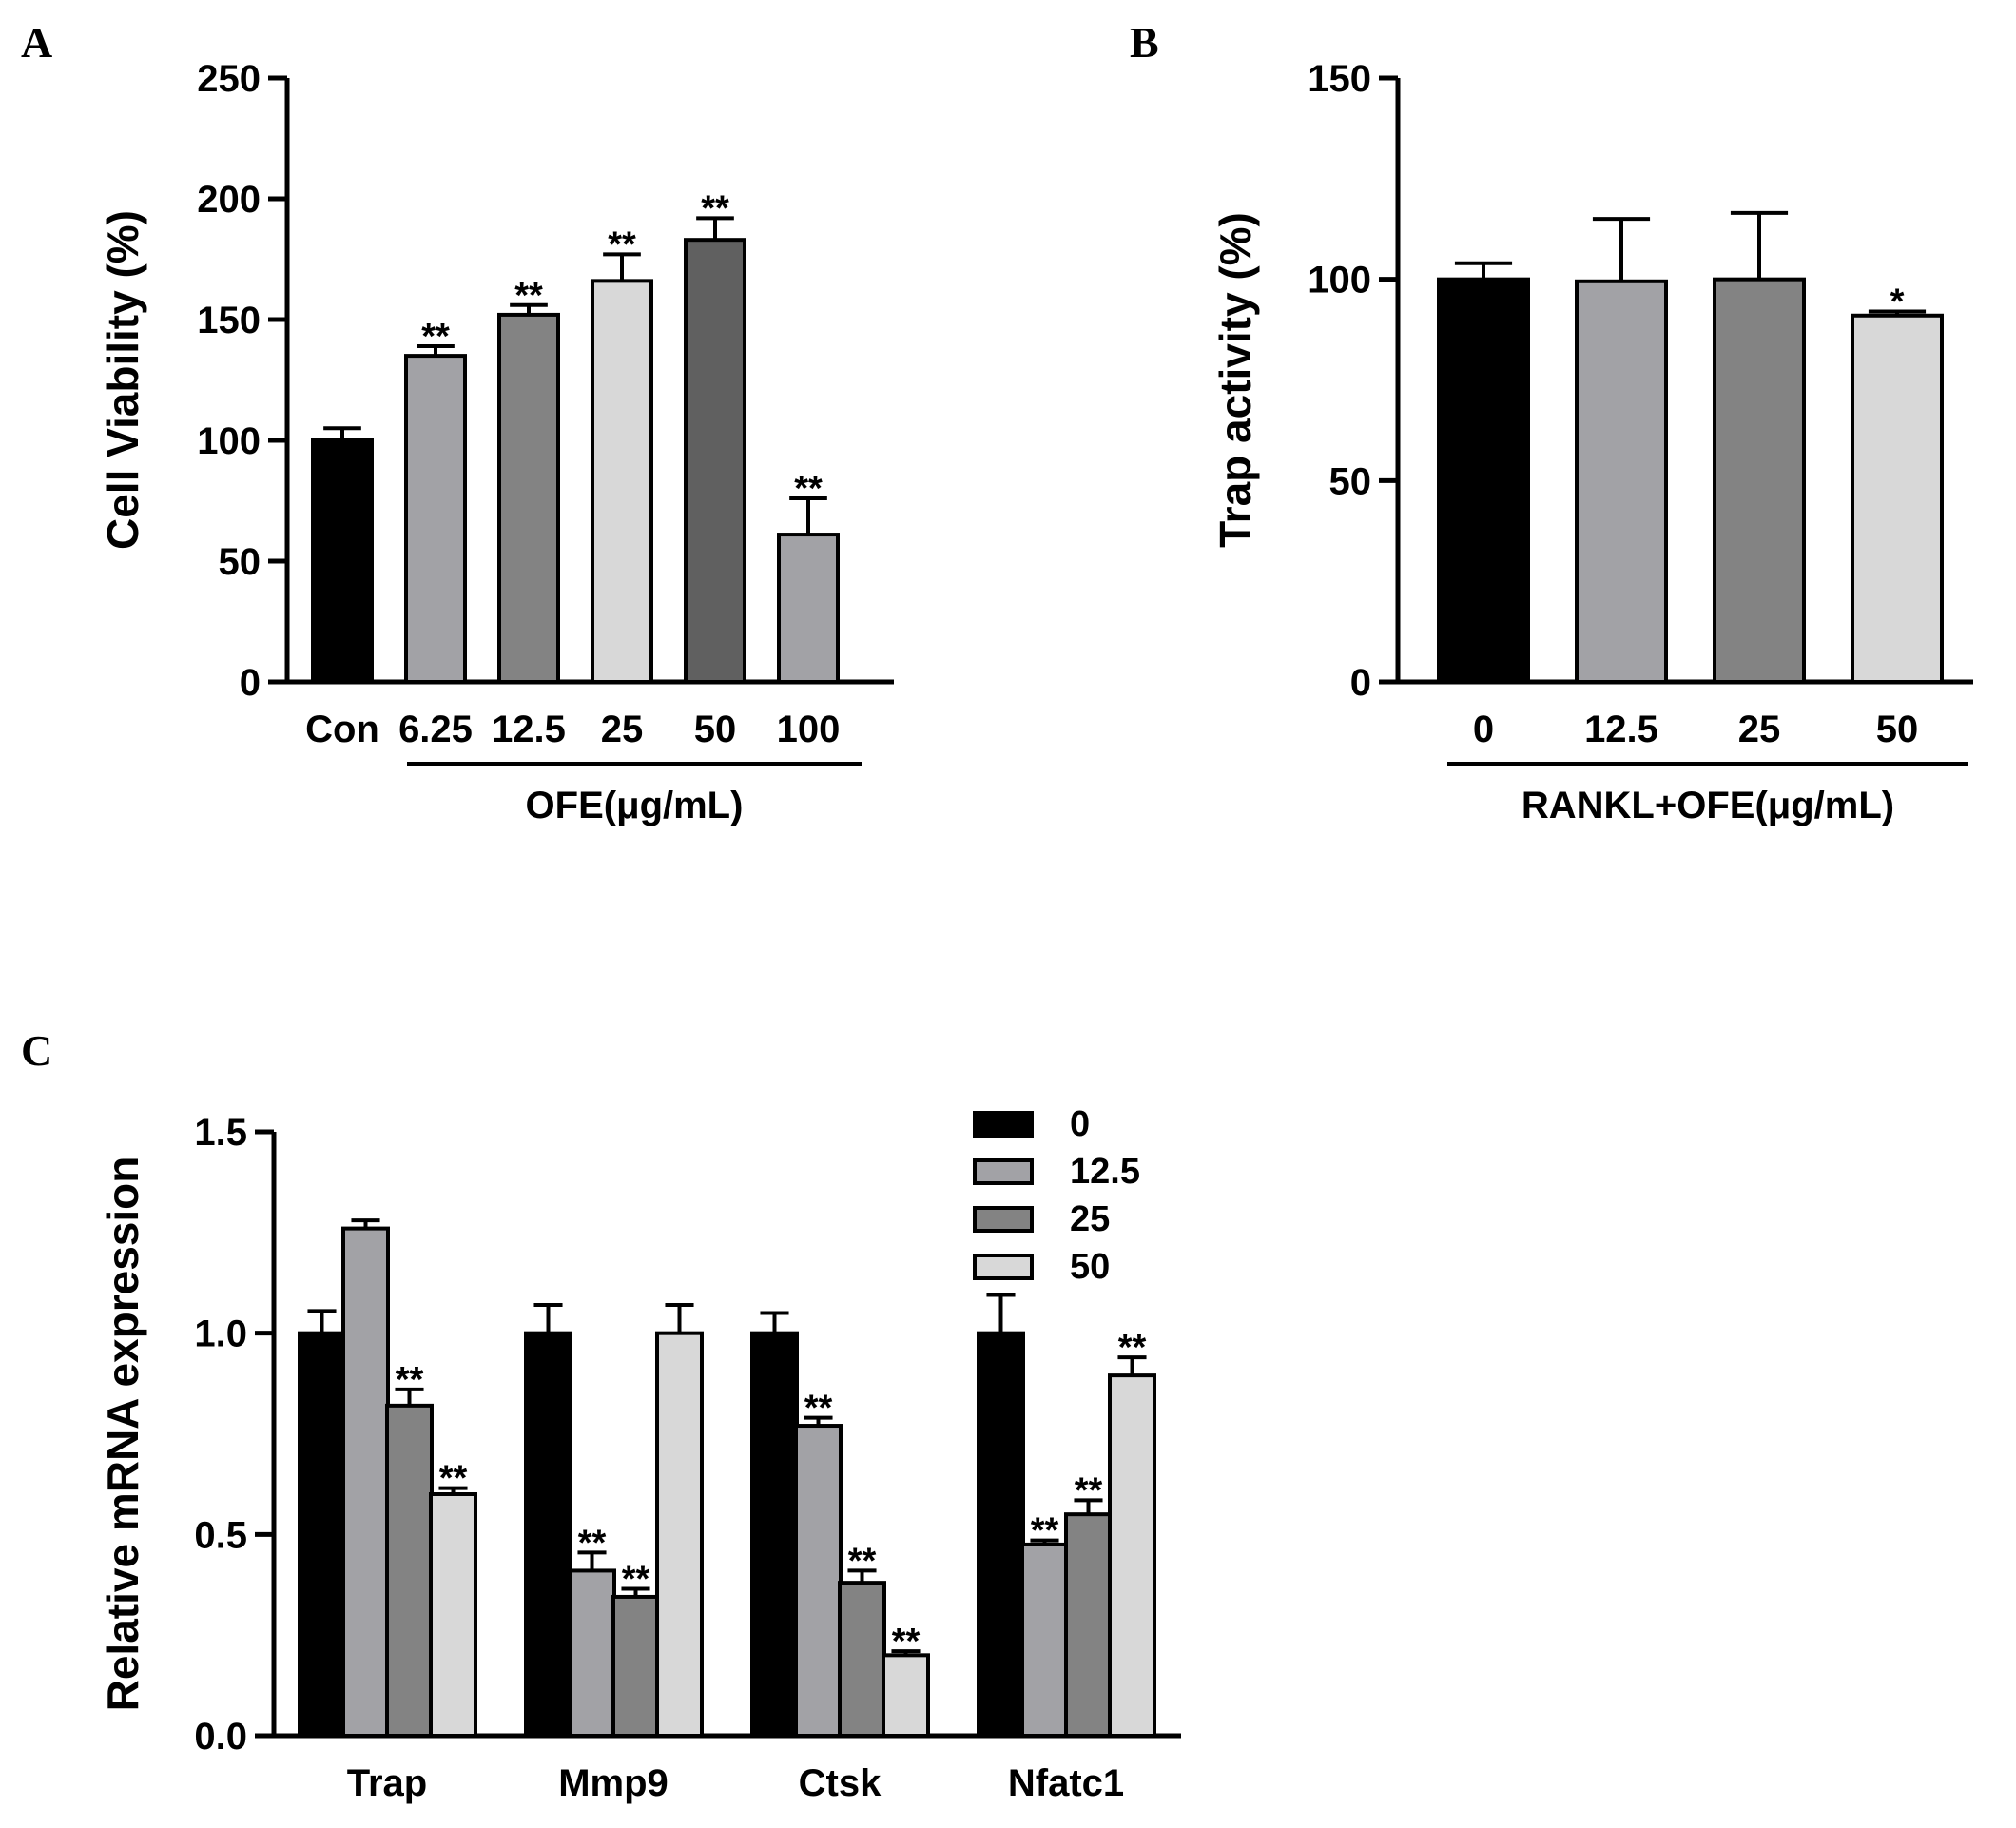 This screenshot has height=1828, width=2016. What do you see at coordinates (622, 244) in the screenshot?
I see `chart-a-significance-25: **` at bounding box center [622, 244].